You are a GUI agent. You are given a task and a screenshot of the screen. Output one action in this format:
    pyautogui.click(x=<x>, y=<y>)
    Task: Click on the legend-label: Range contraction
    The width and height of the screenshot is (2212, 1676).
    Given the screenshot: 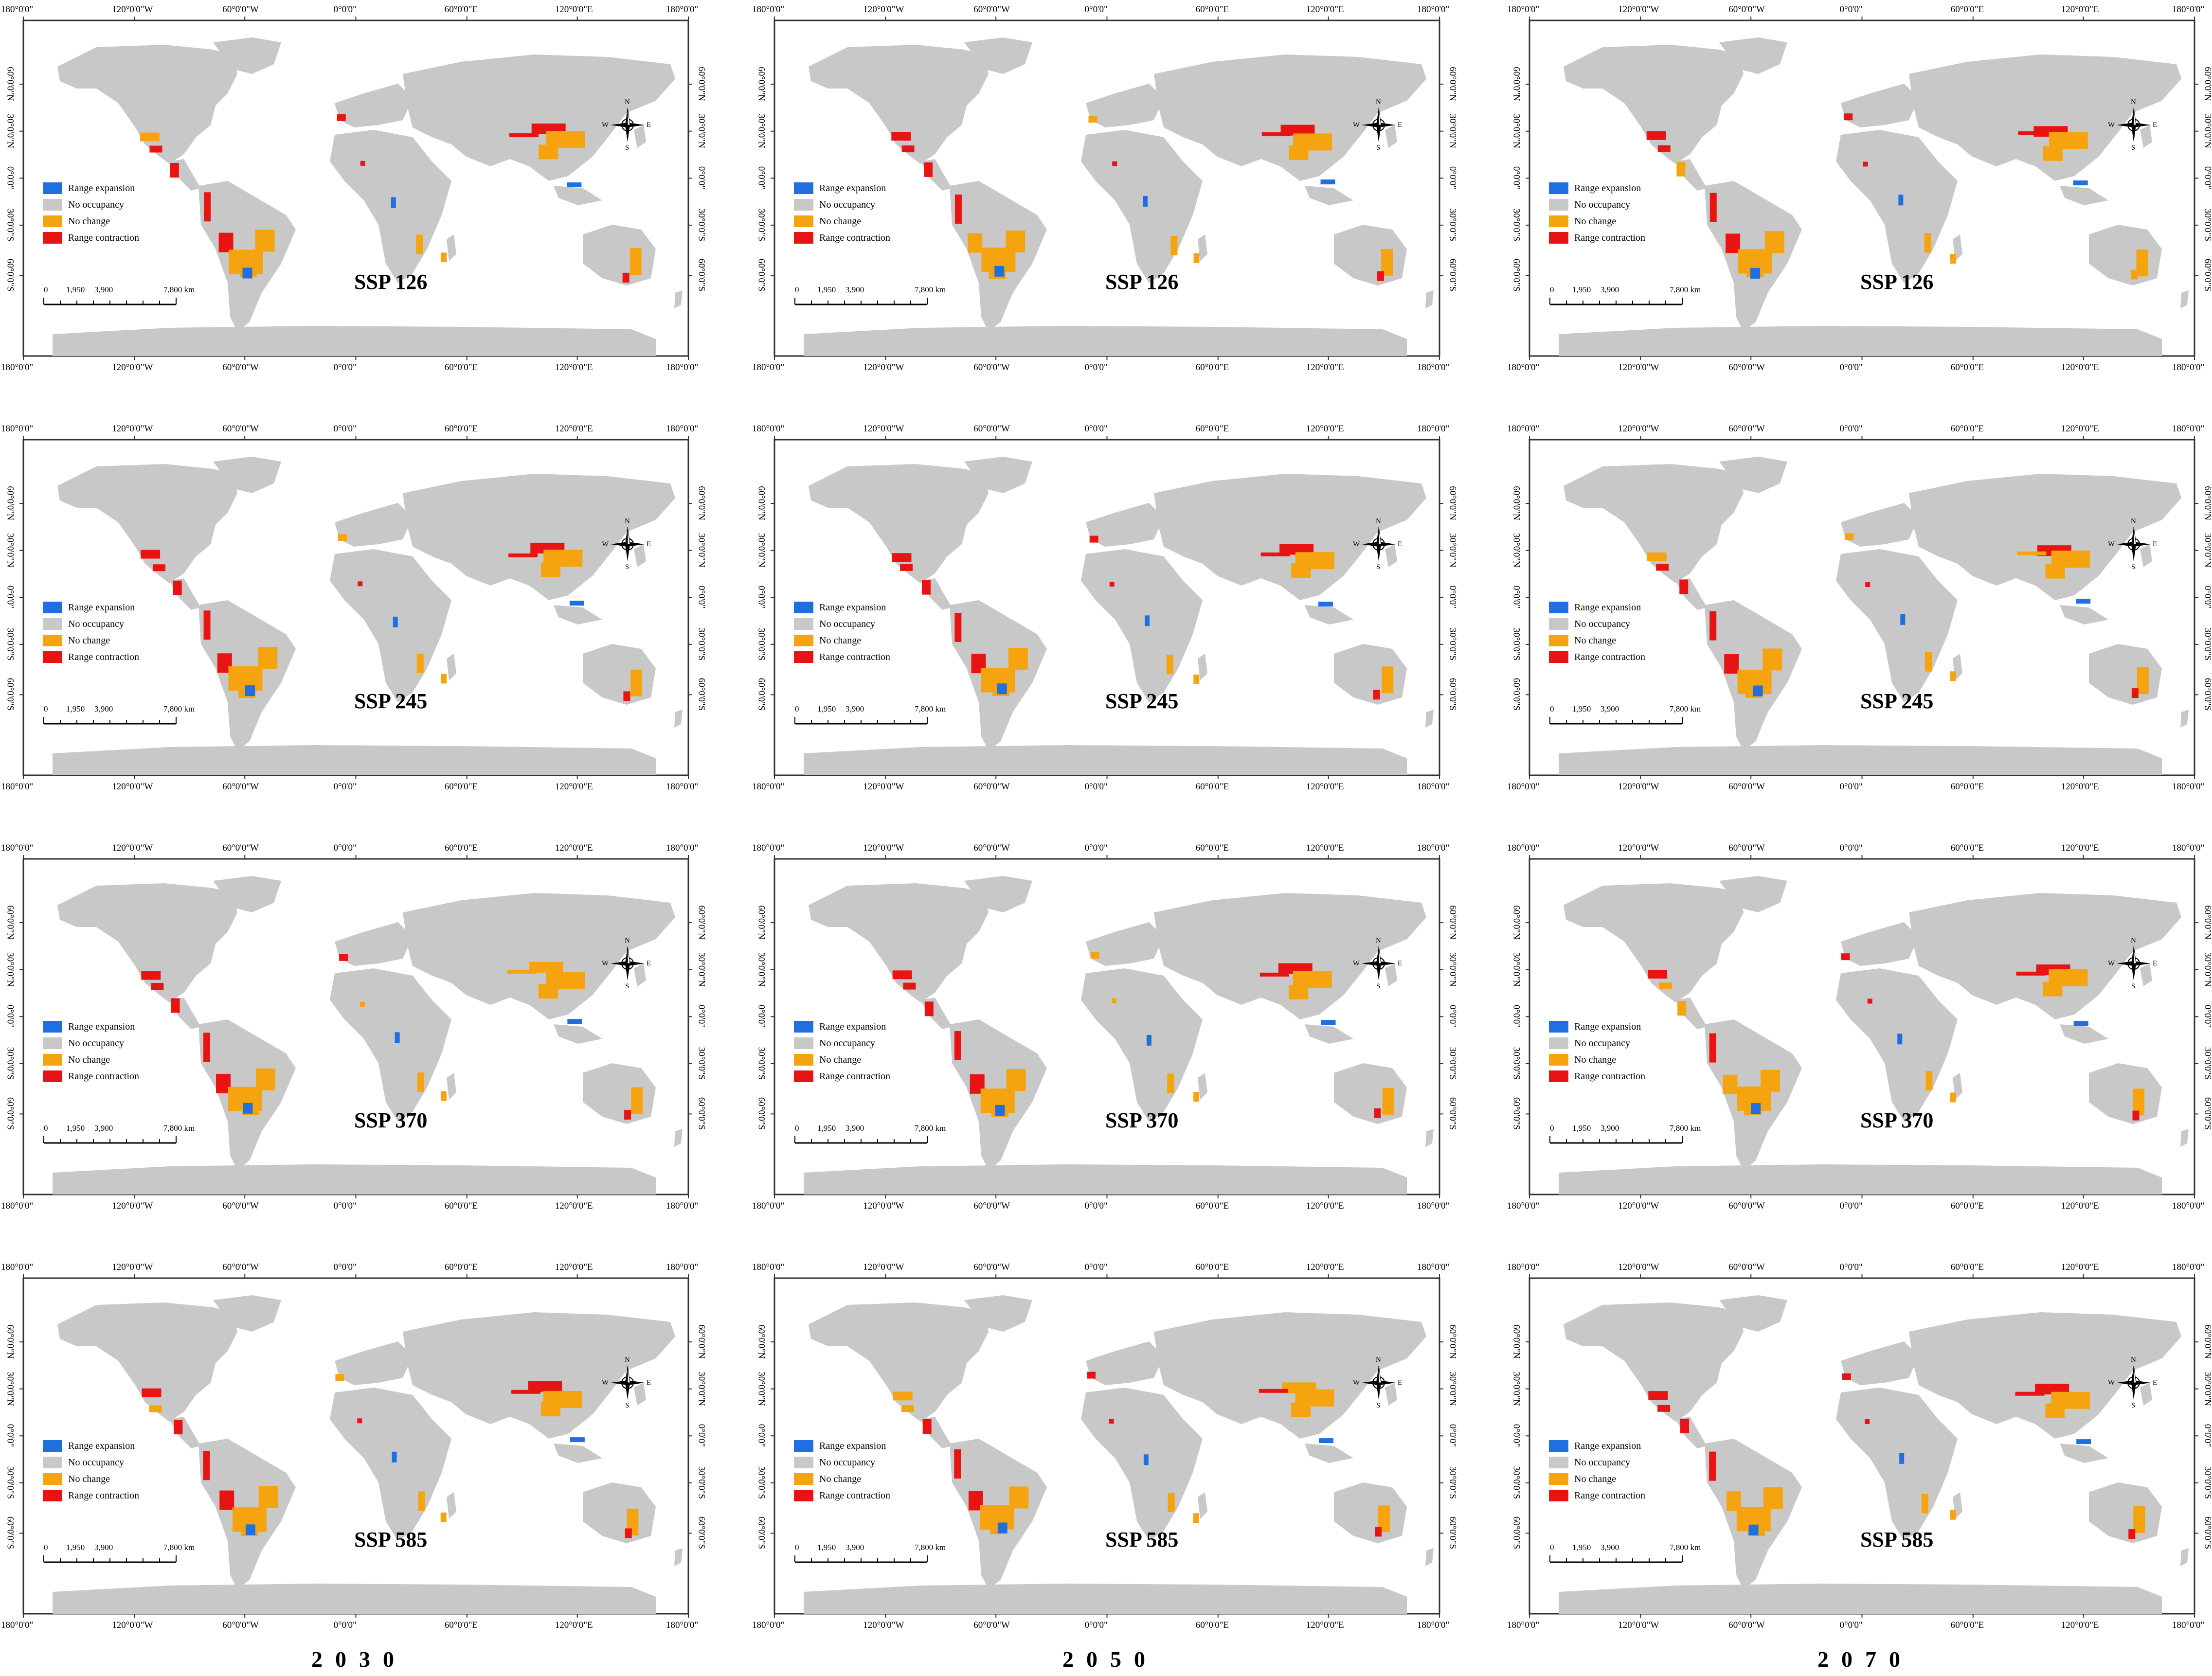 What is the action you would take?
    pyautogui.click(x=103, y=1495)
    